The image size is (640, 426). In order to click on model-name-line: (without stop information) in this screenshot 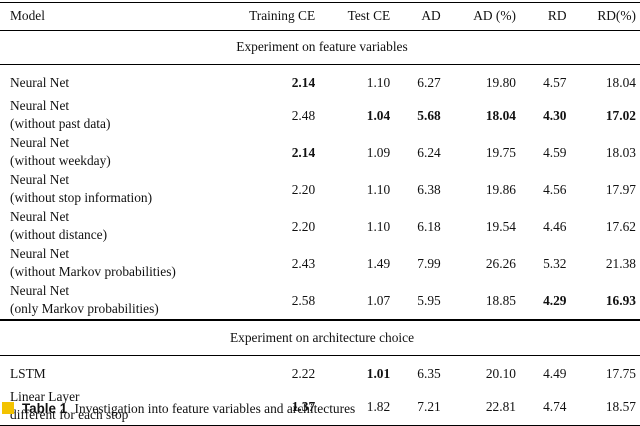, I will do `click(81, 197)`.